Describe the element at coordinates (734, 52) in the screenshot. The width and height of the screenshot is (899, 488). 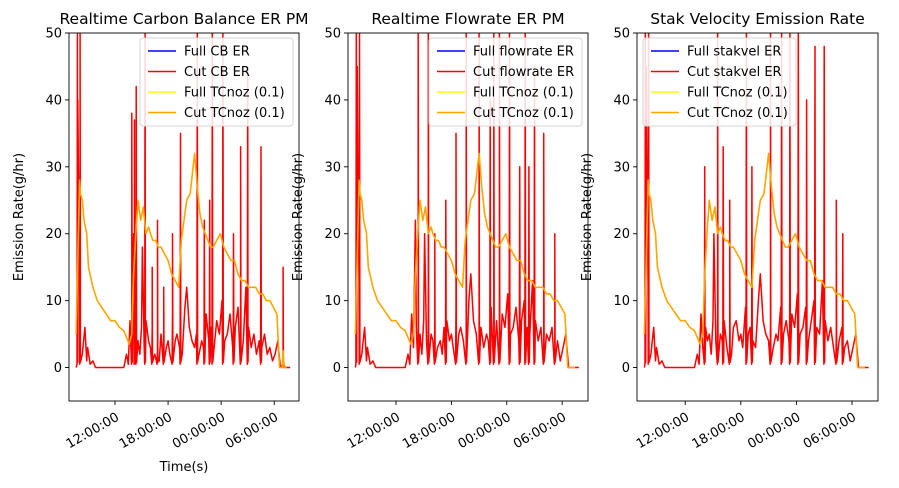
I see `legend-label: Full stakvel ER` at that location.